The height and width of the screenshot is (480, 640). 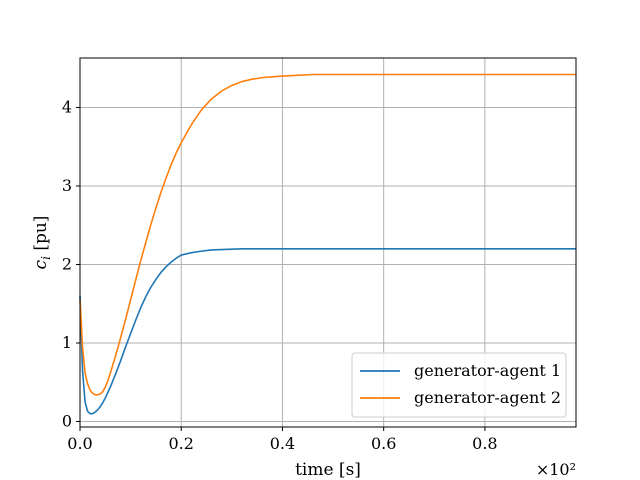 What do you see at coordinates (67, 421) in the screenshot?
I see `y-tick-label: 0` at bounding box center [67, 421].